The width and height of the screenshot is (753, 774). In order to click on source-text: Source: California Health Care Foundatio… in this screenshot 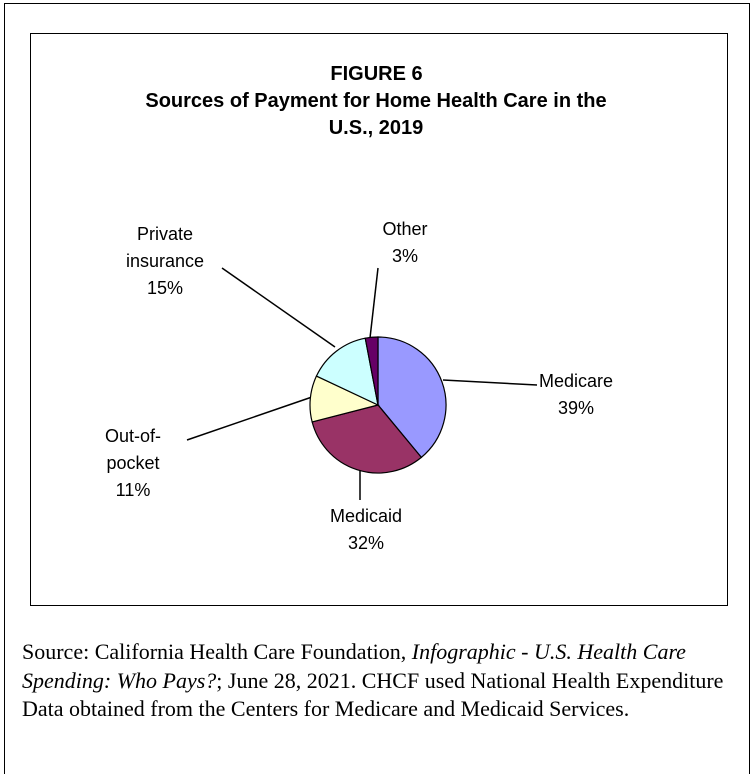, I will do `click(217, 651)`.